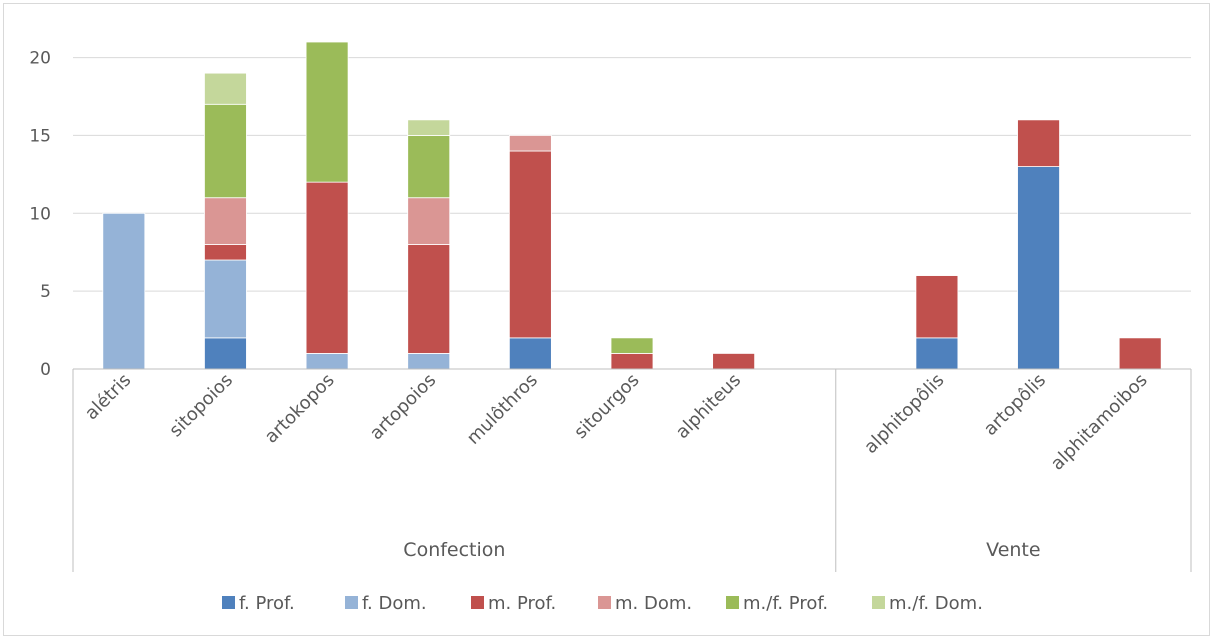 This screenshot has height=641, width=1215. Describe the element at coordinates (40, 59) in the screenshot. I see `y-tick-label: 20` at that location.